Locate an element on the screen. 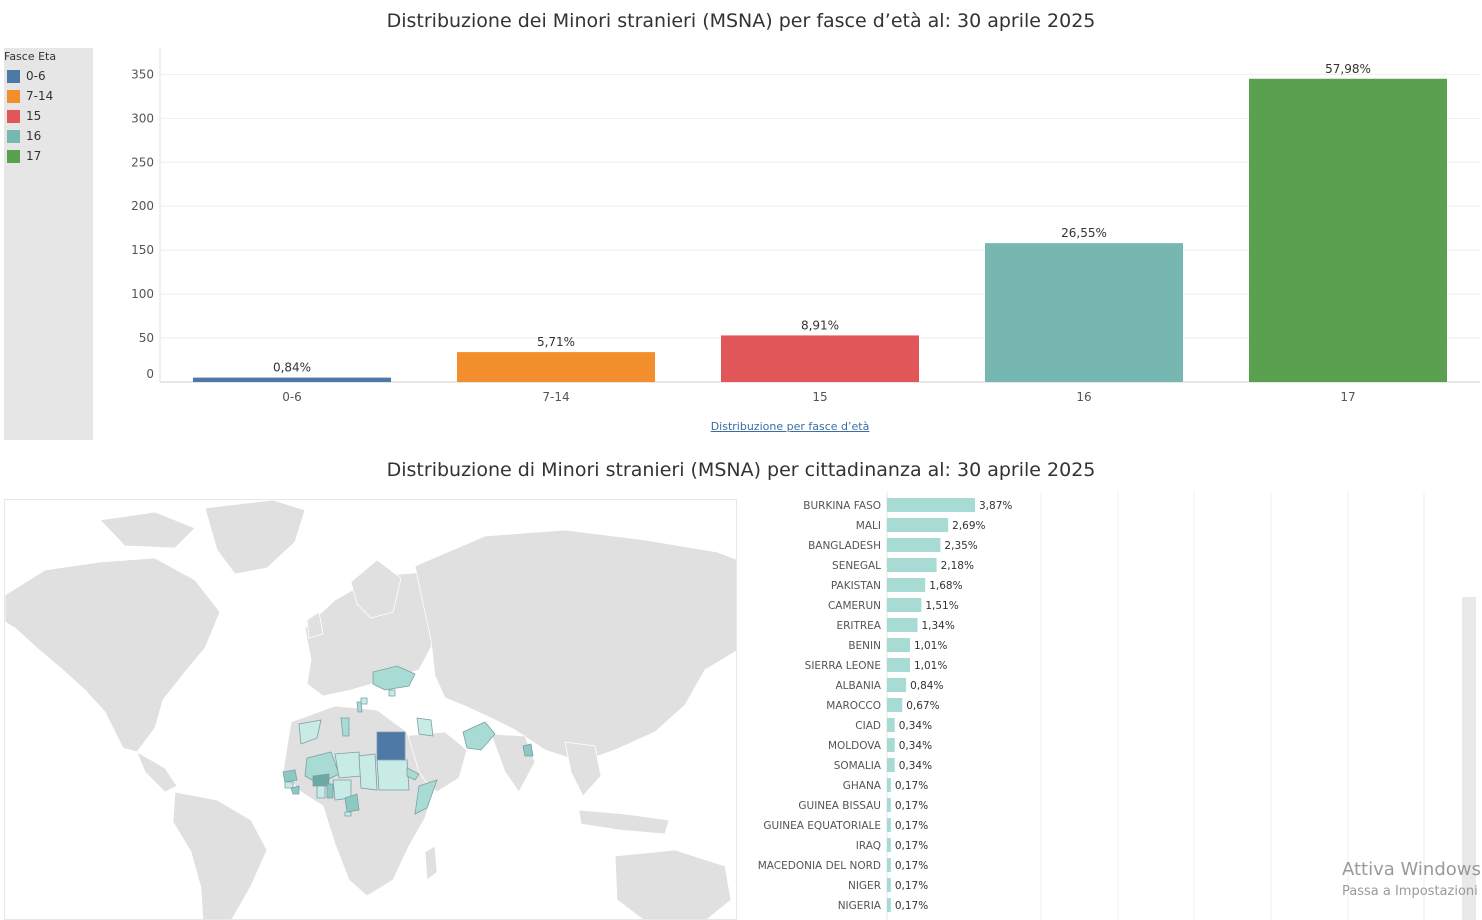 This screenshot has height=920, width=1482. x-tick-label: 16 is located at coordinates (1083, 397).